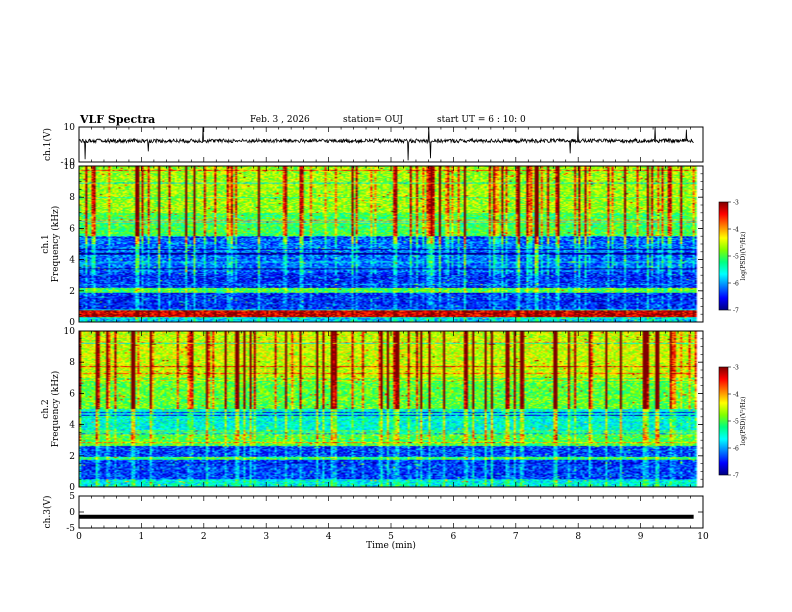 This screenshot has height=612, width=792. I want to click on x-tick-label: 3, so click(266, 537).